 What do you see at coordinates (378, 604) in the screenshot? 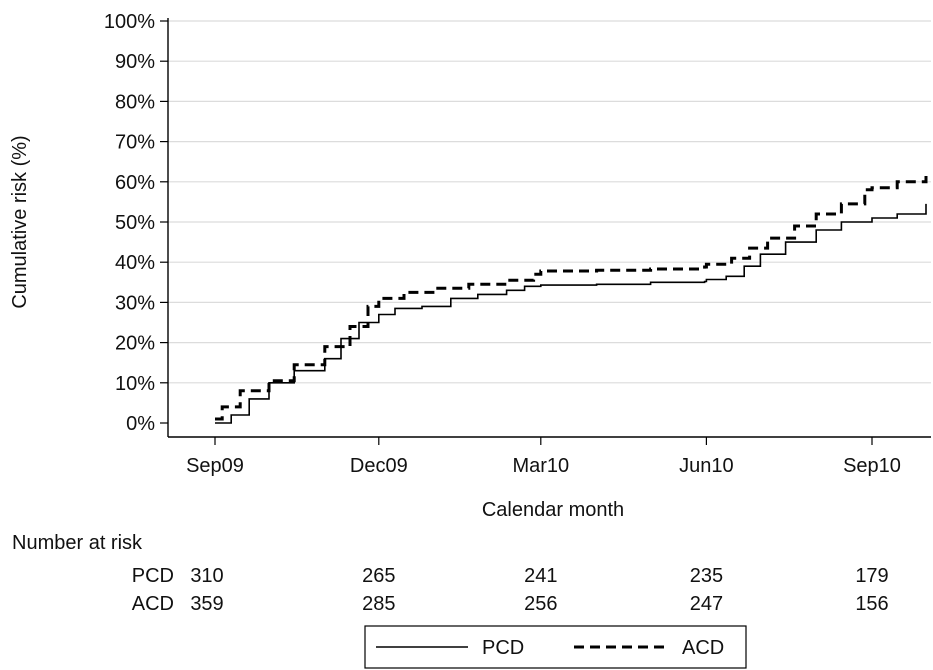
I see `risk-value: 285` at bounding box center [378, 604].